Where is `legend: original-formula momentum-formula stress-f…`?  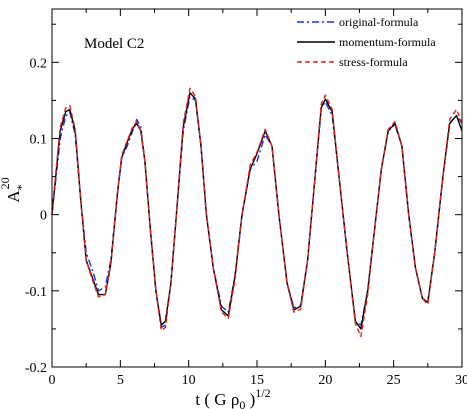 legend: original-formula momentum-formula stress-f… is located at coordinates (366, 42).